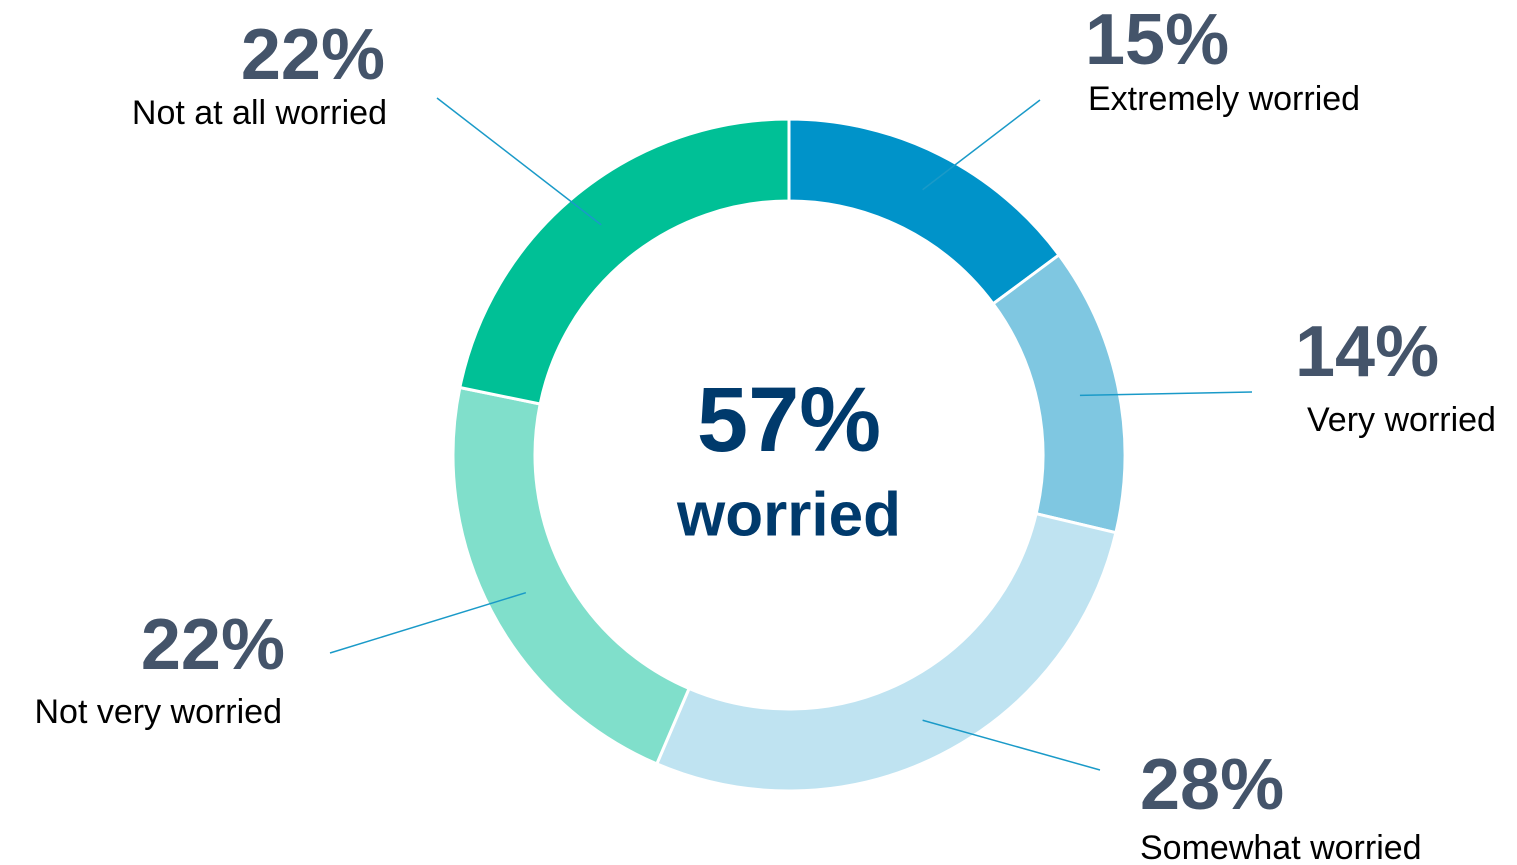  What do you see at coordinates (1224, 99) in the screenshot?
I see `category-label: Extremely worried` at bounding box center [1224, 99].